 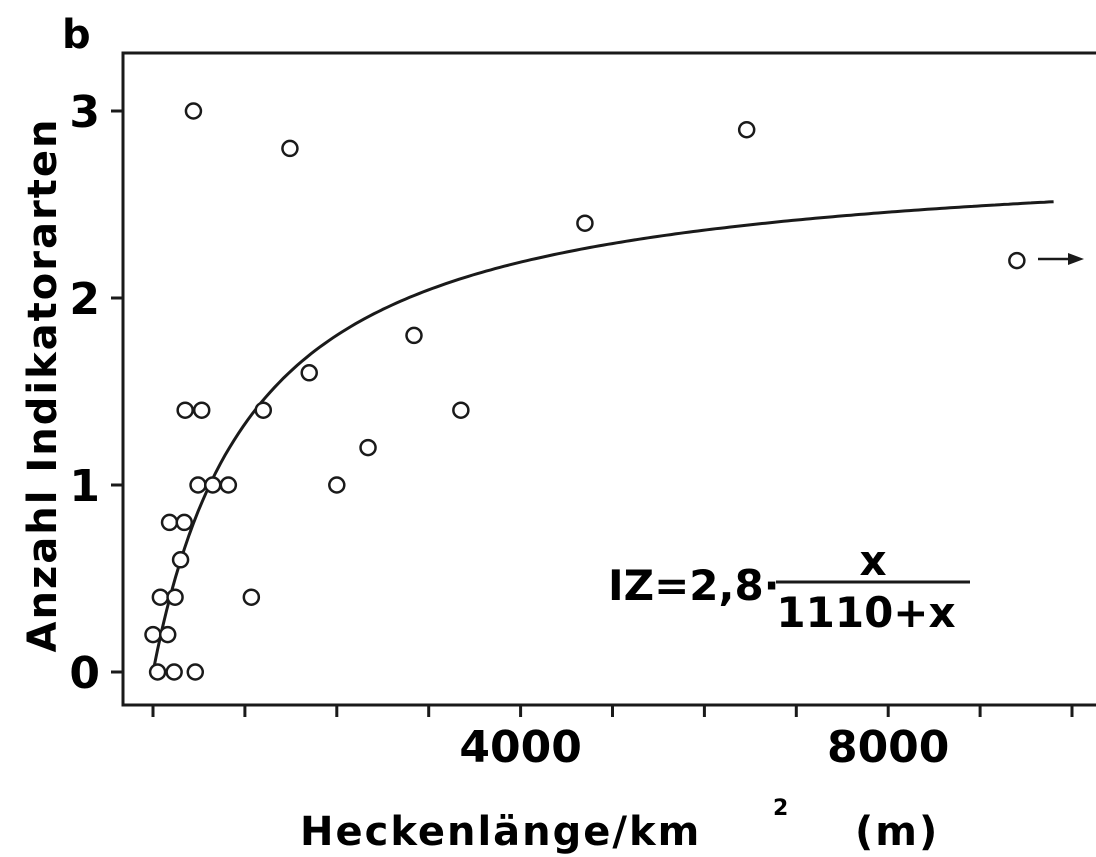 What do you see at coordinates (704, 747) in the screenshot?
I see `x-axis-tick-labels: 4000 8000` at bounding box center [704, 747].